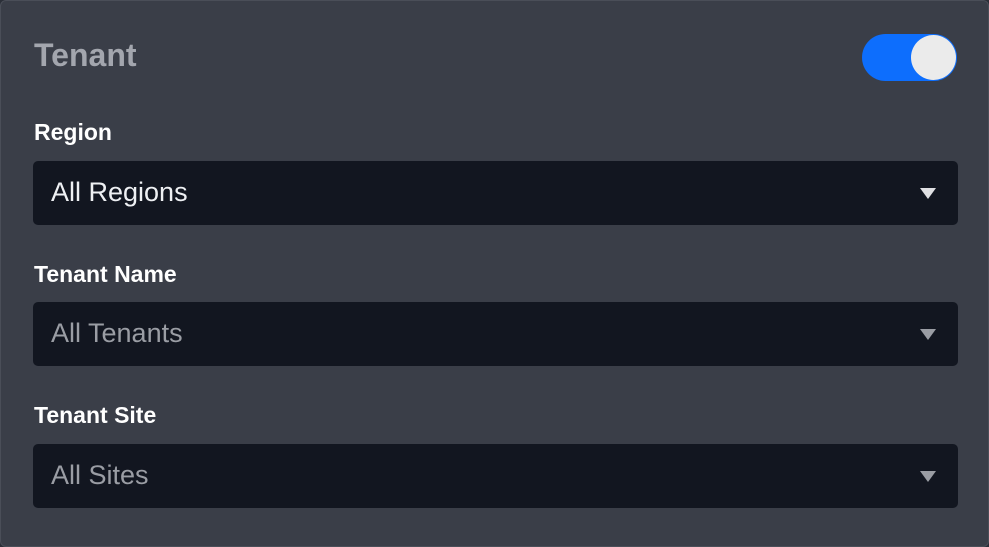 This screenshot has height=547, width=989. What do you see at coordinates (119, 192) in the screenshot?
I see `region-select-value: All Regions` at bounding box center [119, 192].